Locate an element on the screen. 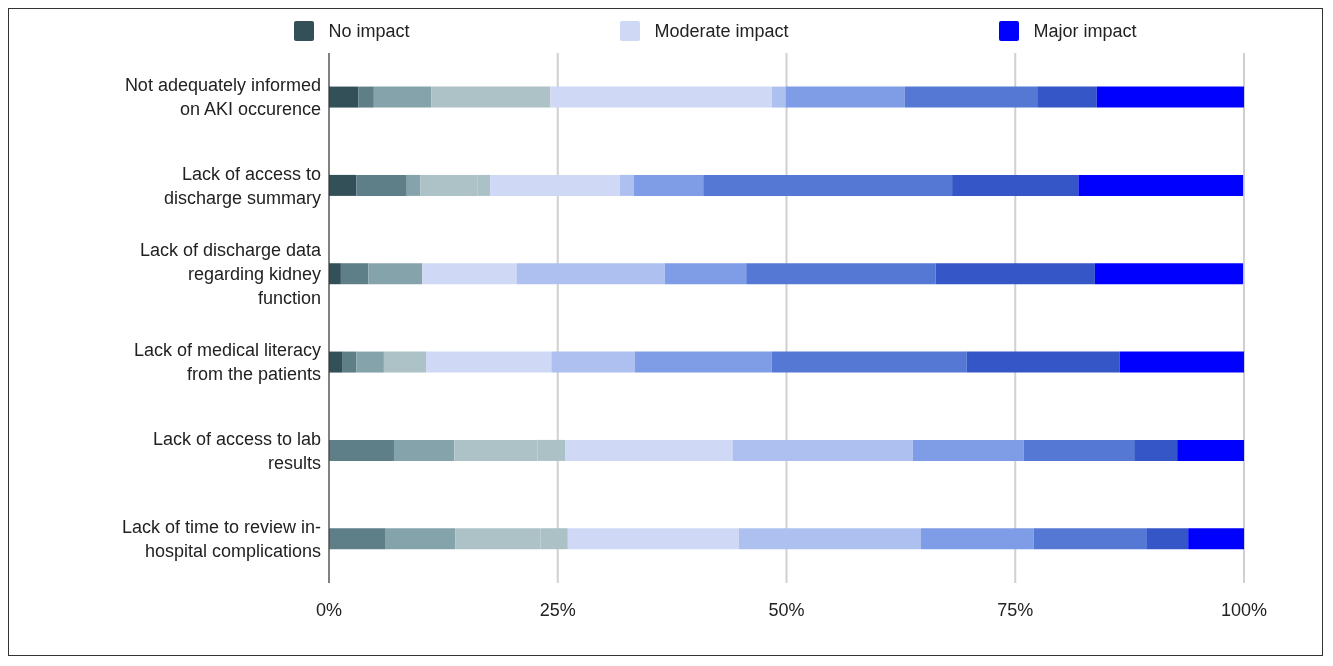 The height and width of the screenshot is (666, 1333). legend-label: Moderate impact is located at coordinates (721, 31).